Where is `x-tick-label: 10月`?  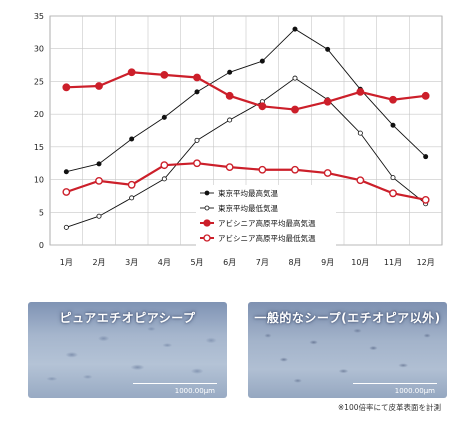
x-tick-label: 10月 is located at coordinates (360, 262).